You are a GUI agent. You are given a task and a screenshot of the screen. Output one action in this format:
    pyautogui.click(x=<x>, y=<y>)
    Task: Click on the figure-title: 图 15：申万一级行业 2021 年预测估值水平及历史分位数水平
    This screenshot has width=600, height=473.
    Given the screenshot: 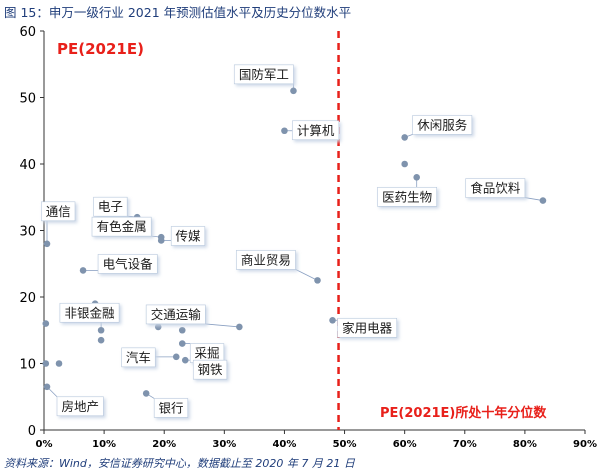 What is the action you would take?
    pyautogui.click(x=178, y=12)
    